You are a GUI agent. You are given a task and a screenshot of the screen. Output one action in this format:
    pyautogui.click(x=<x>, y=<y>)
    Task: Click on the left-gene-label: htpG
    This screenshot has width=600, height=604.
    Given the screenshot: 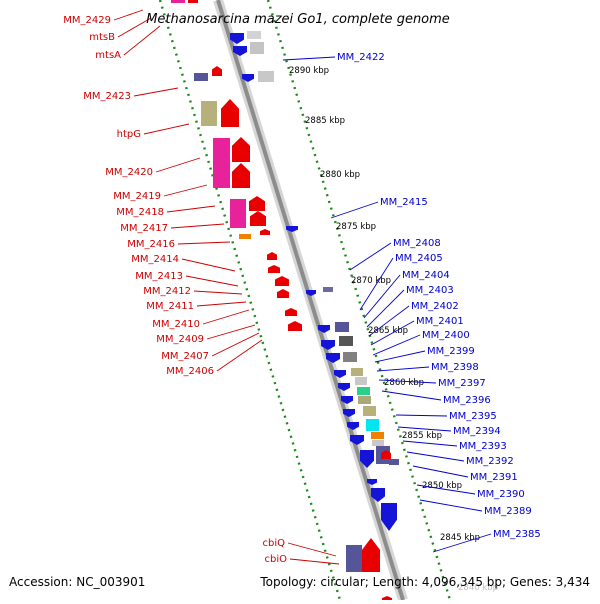 What is the action you would take?
    pyautogui.click(x=129, y=134)
    